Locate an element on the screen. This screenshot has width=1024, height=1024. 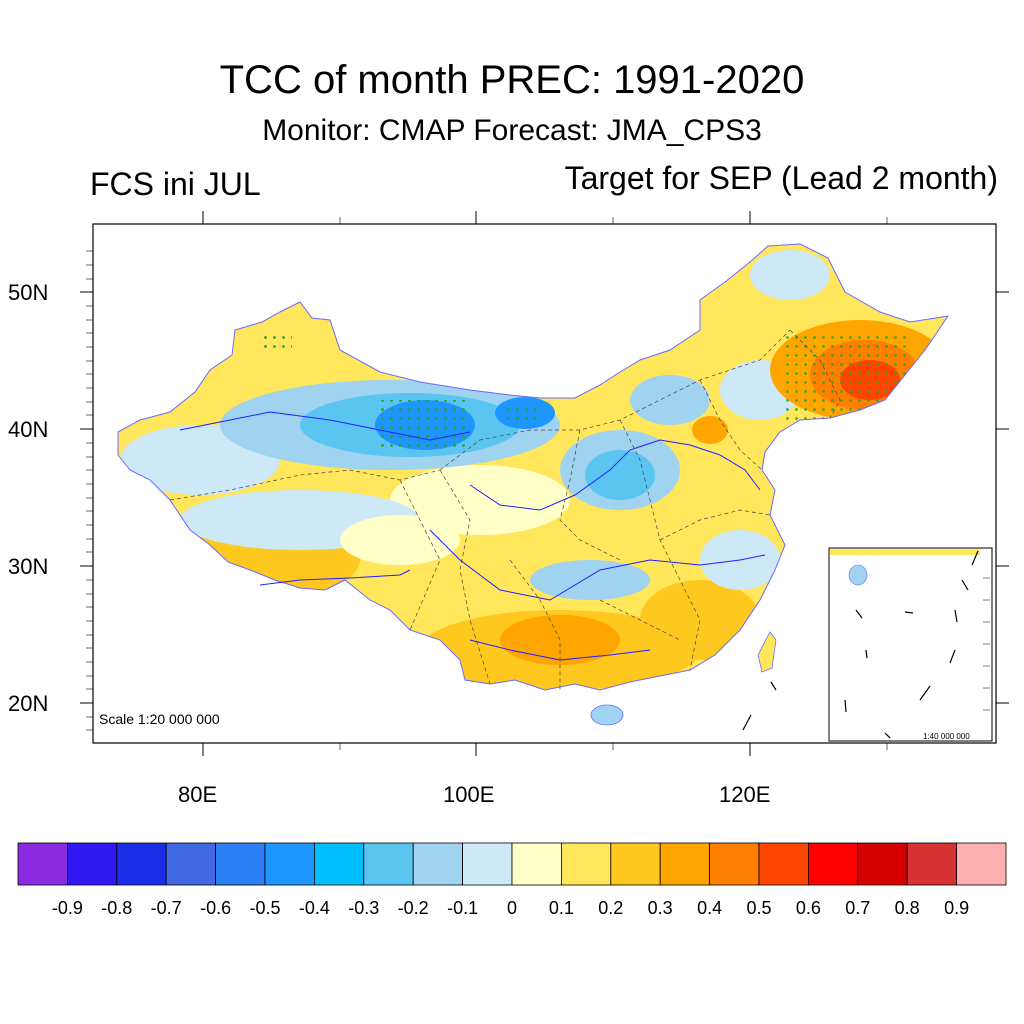
init-label: FCS ini JUL is located at coordinates (175, 184).